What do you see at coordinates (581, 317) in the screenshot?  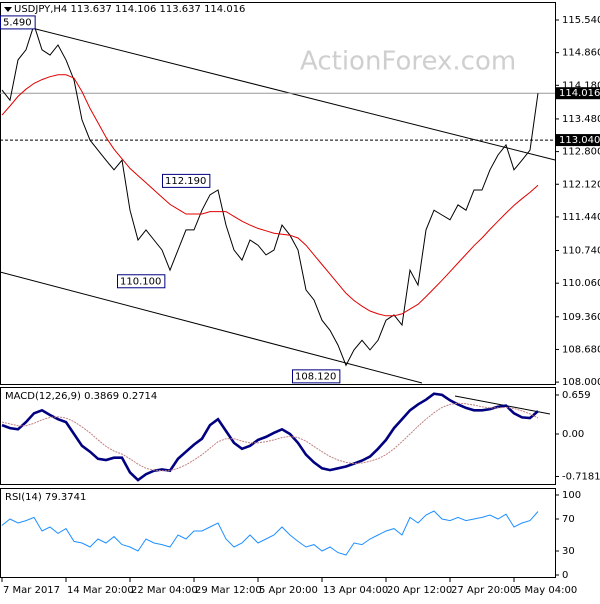 I see `y-tick-label: 109.360` at bounding box center [581, 317].